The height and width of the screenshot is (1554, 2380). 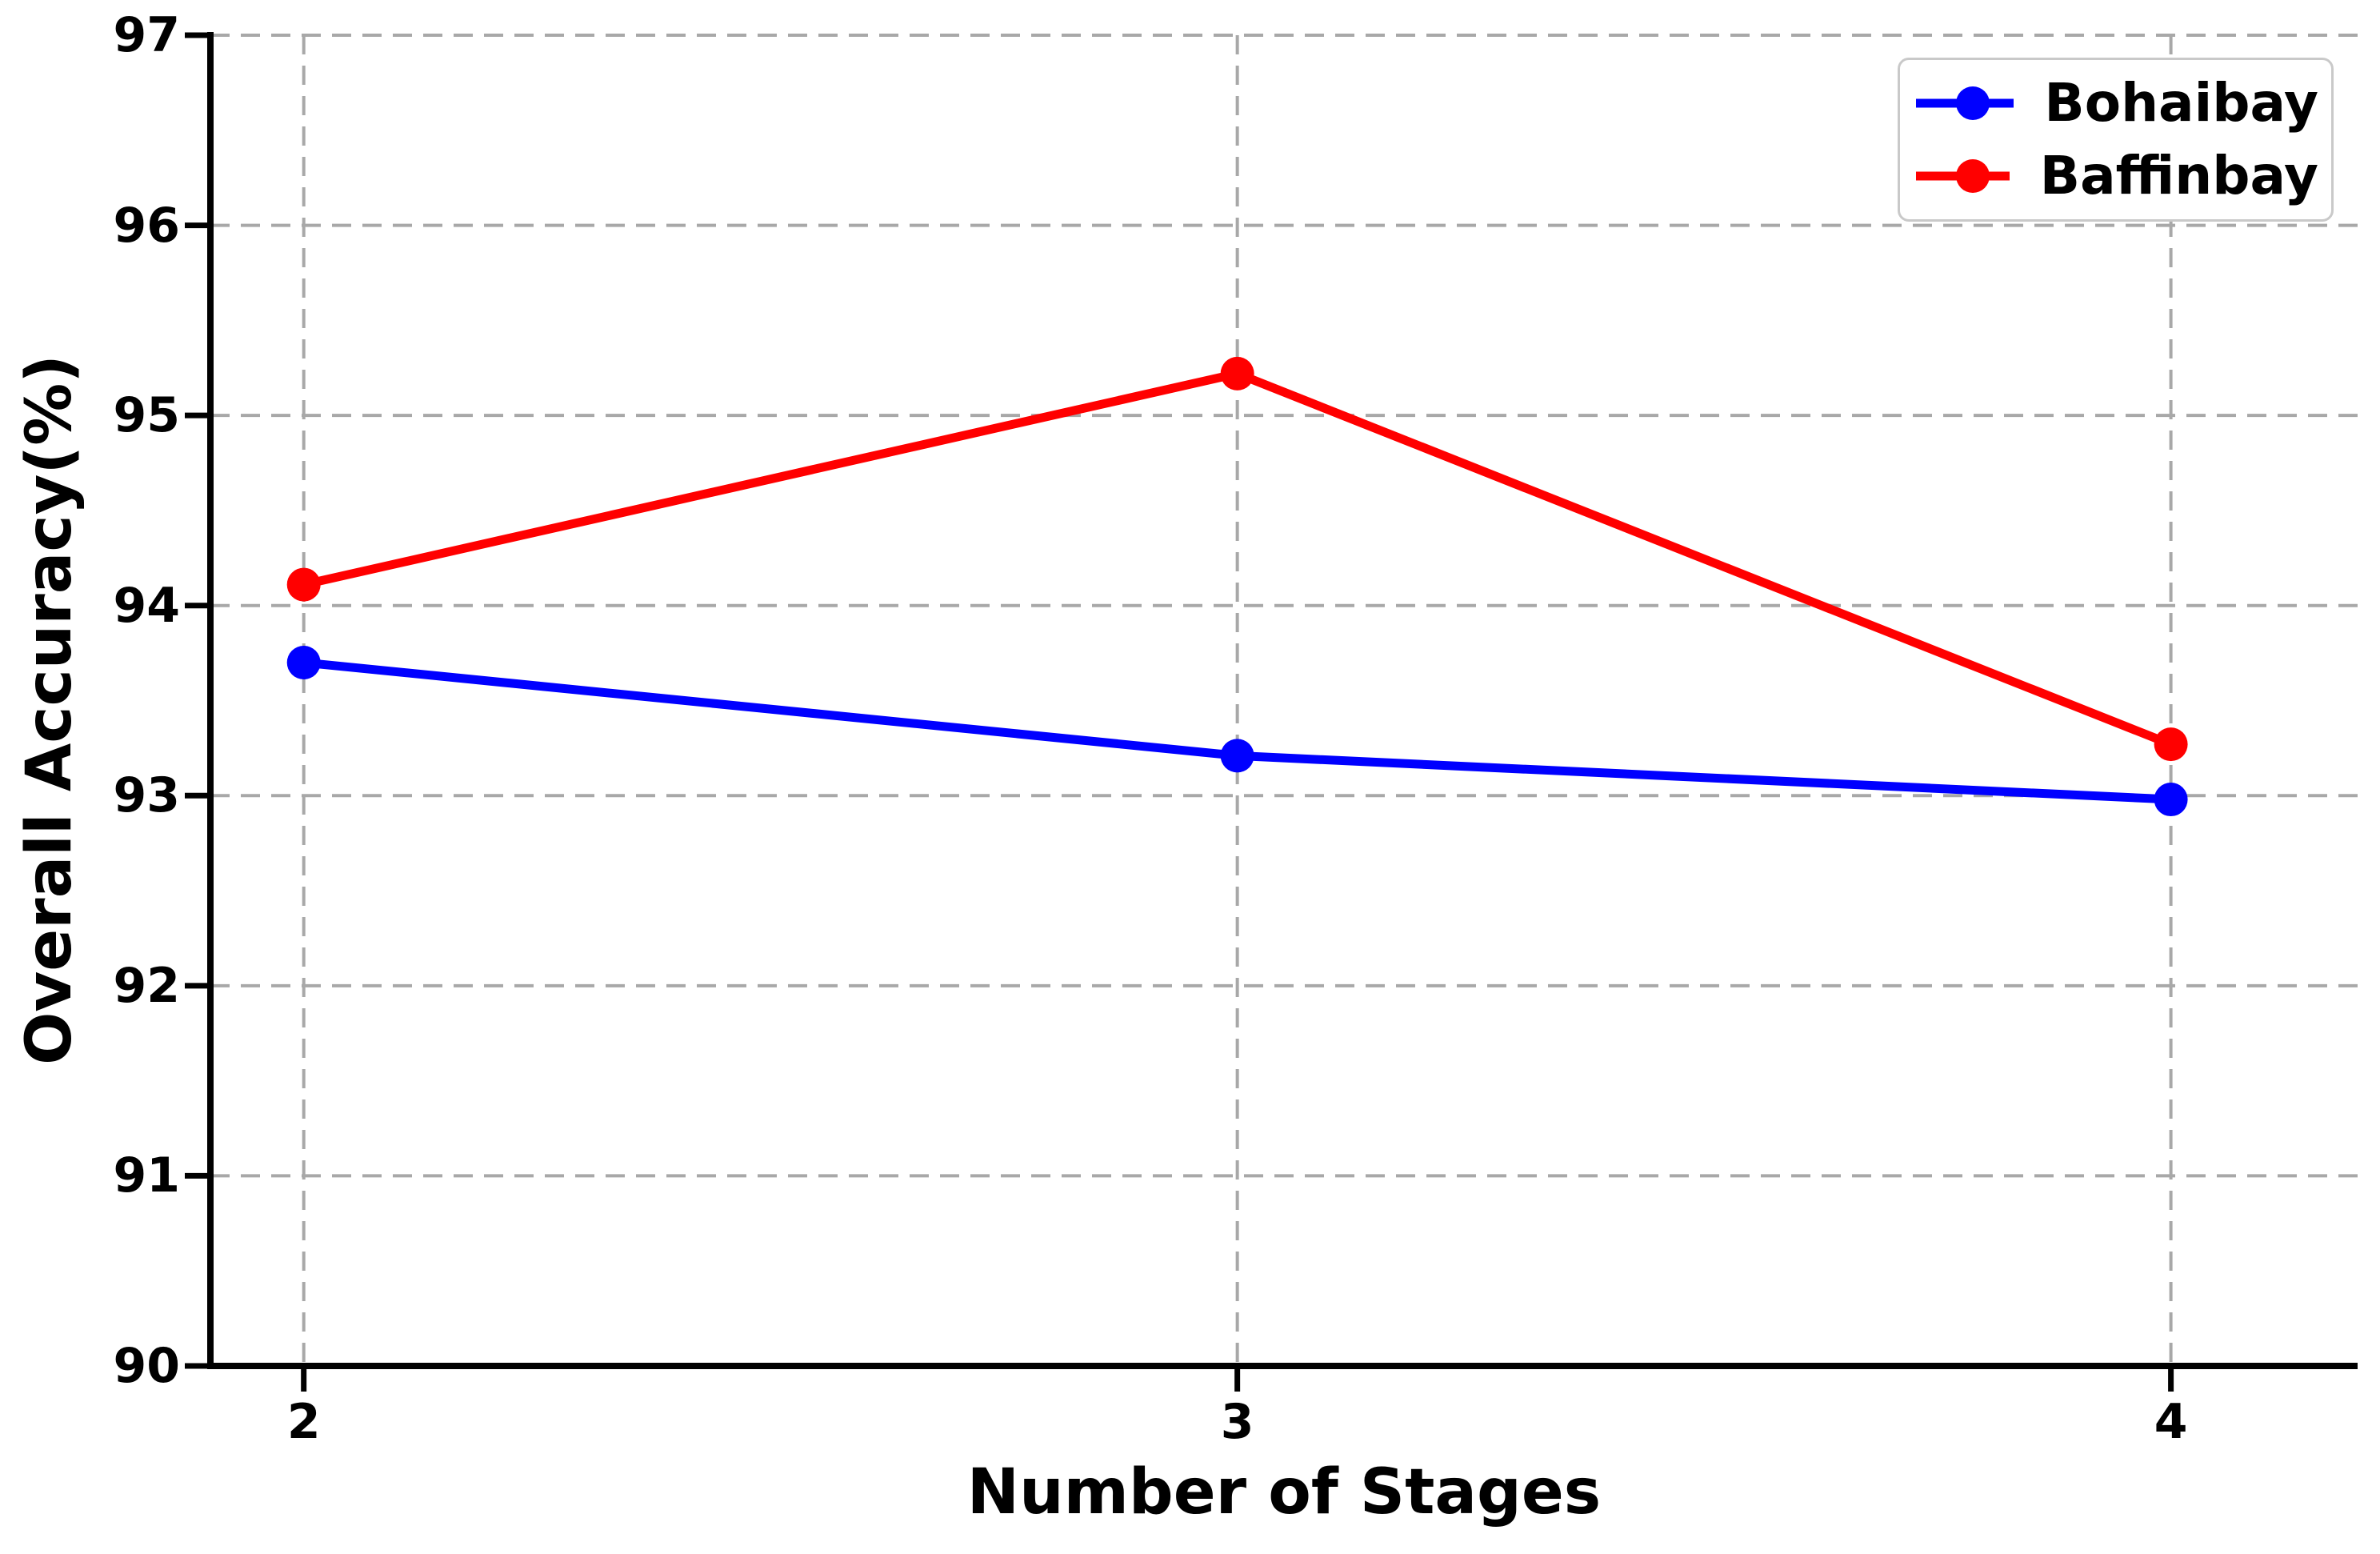 What do you see at coordinates (147, 226) in the screenshot?
I see `y-tick-label: 96` at bounding box center [147, 226].